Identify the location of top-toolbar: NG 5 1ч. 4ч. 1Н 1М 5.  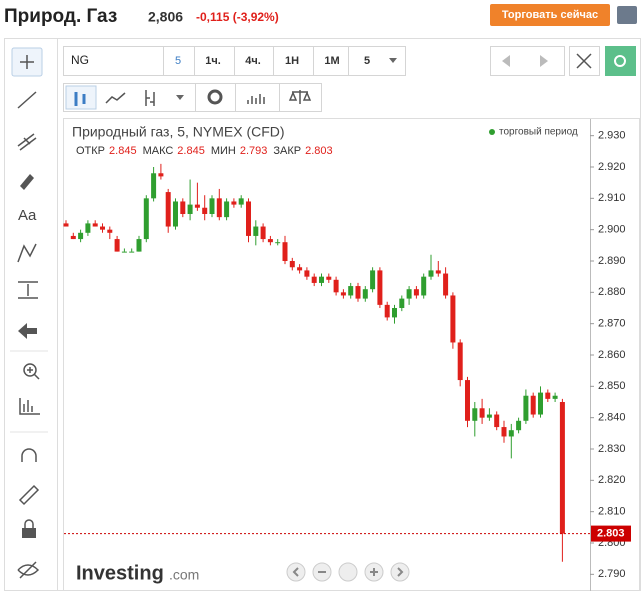
(349, 79).